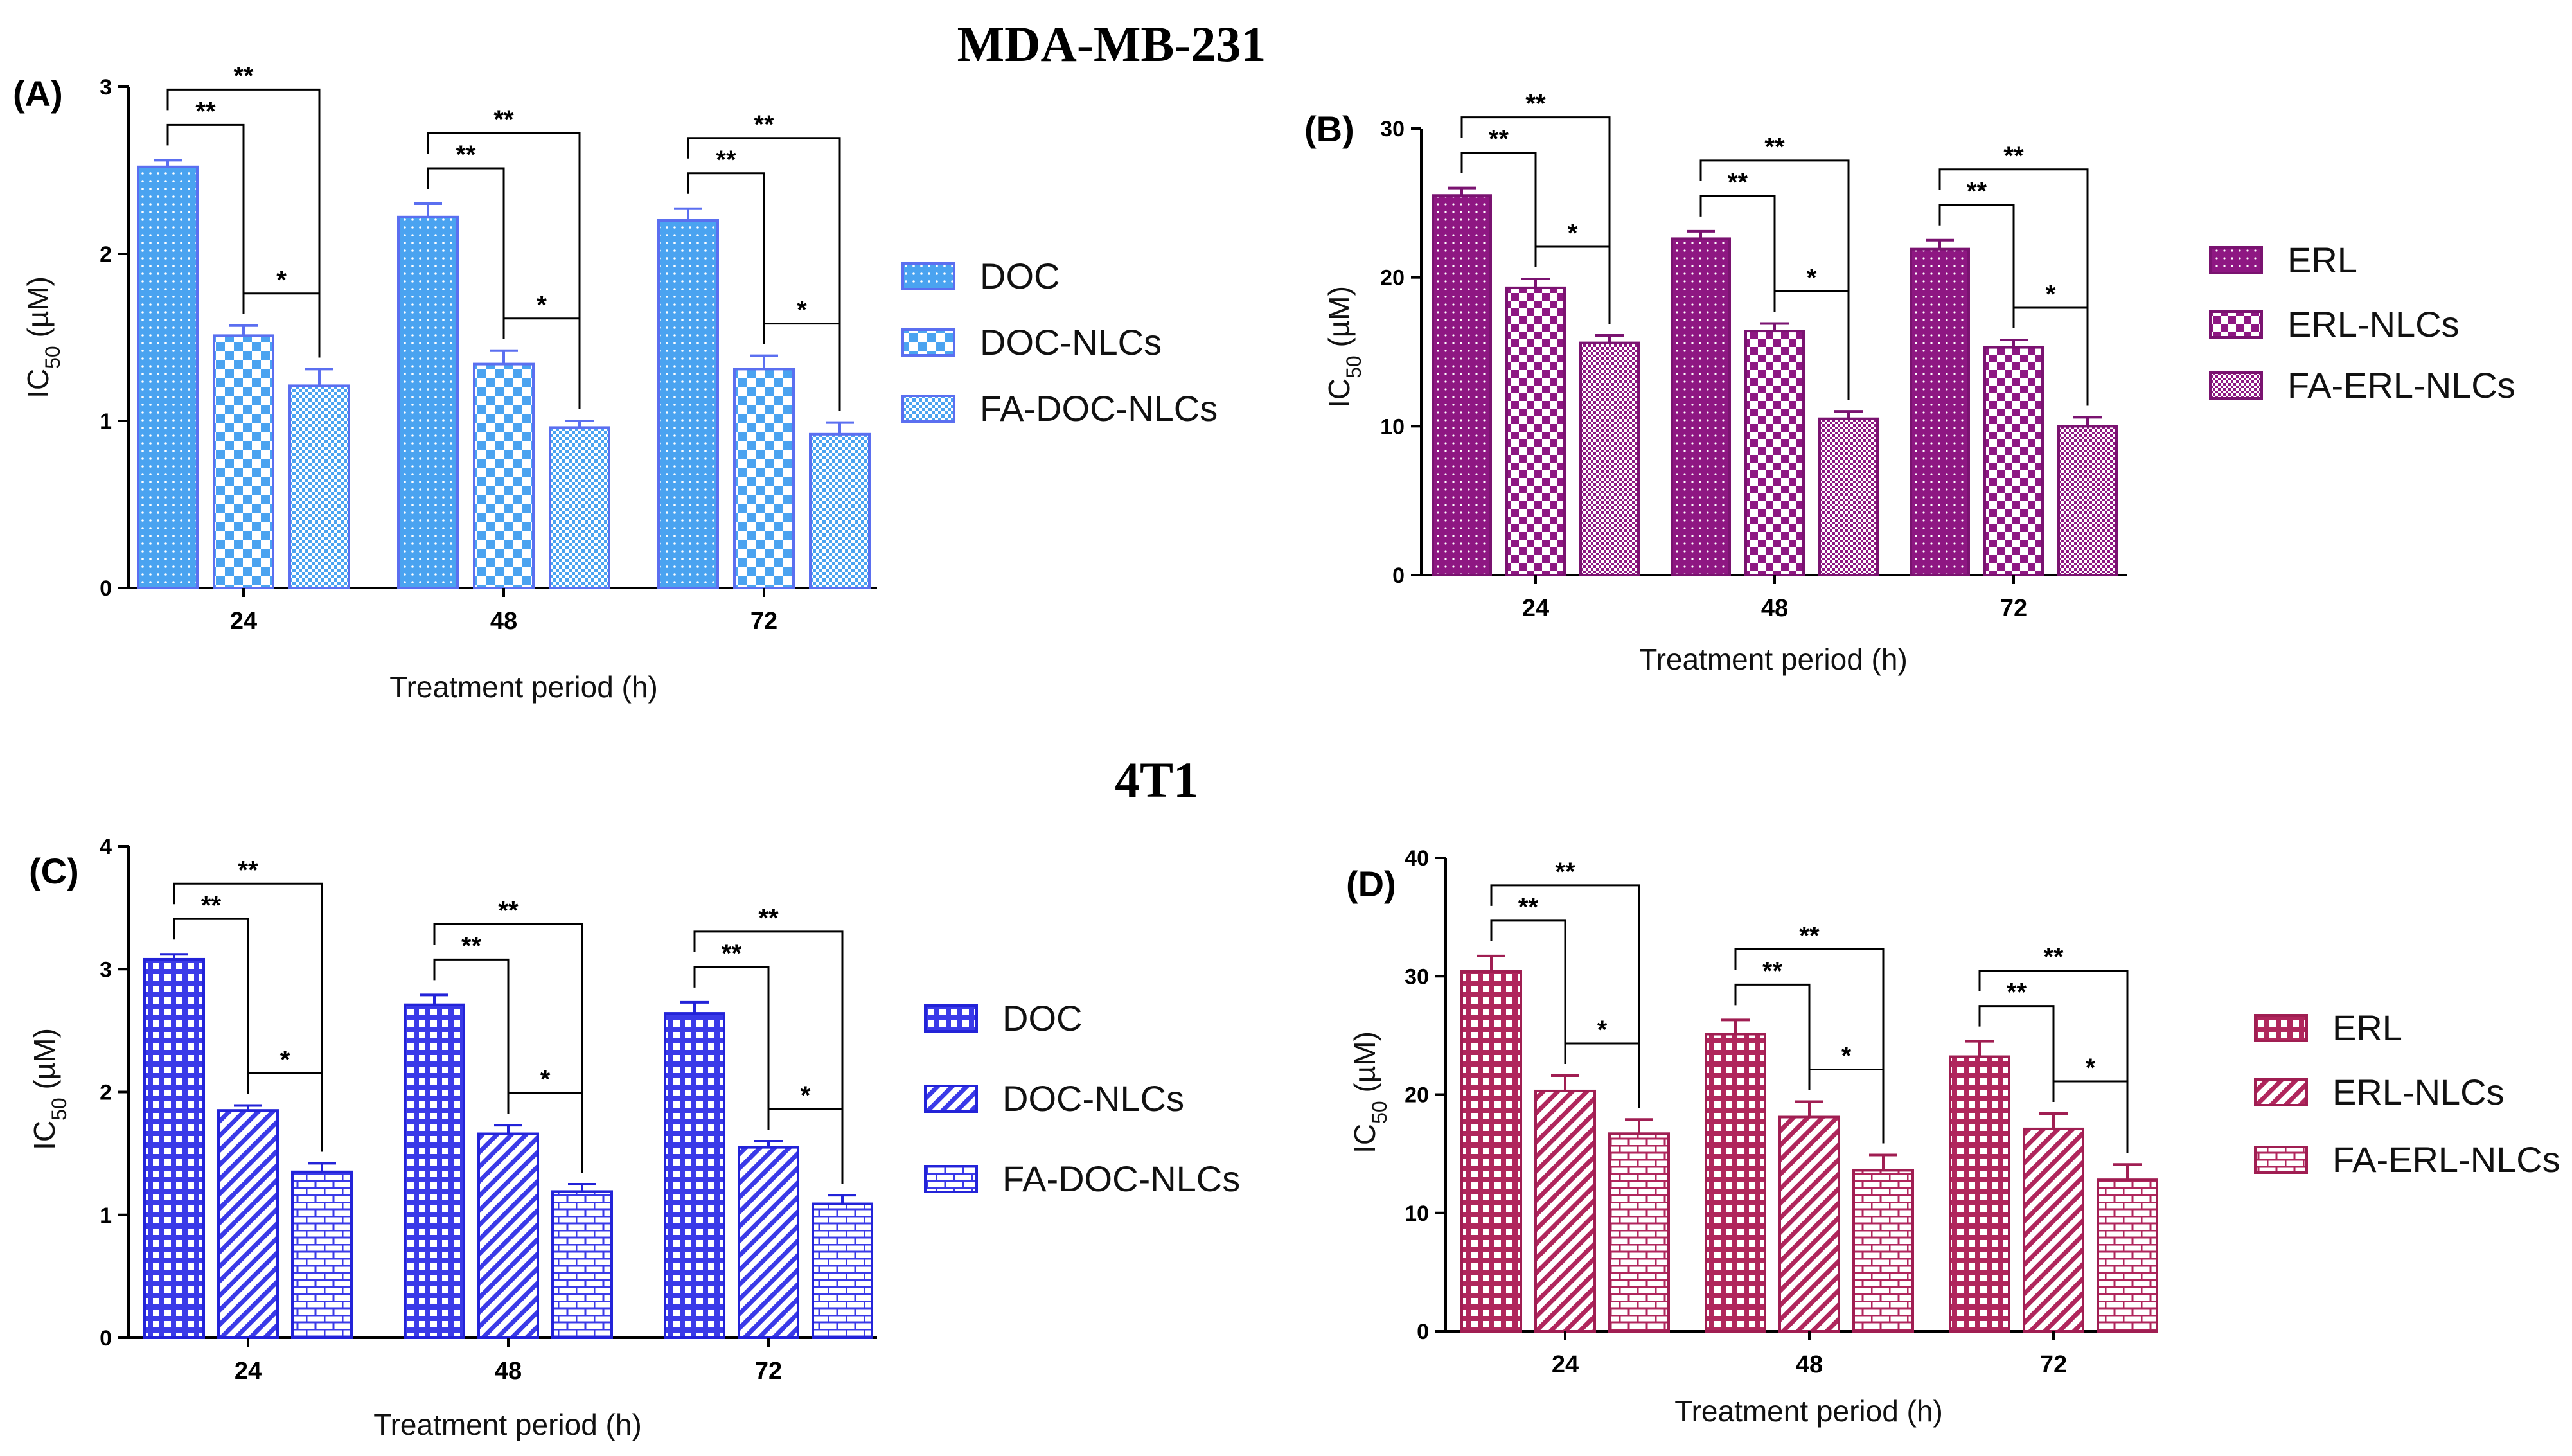 This screenshot has height=1456, width=2572. I want to click on y-tick-label: 10, so click(1417, 1214).